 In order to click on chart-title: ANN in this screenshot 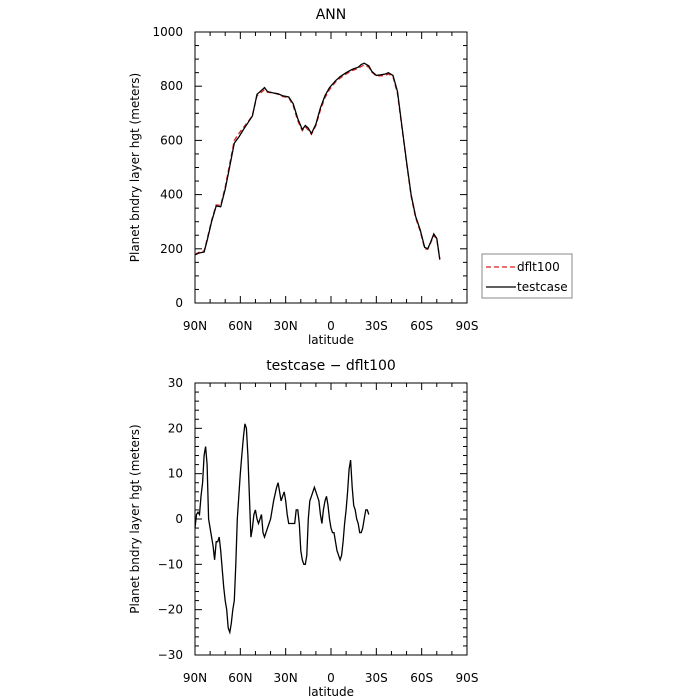, I will do `click(331, 15)`.